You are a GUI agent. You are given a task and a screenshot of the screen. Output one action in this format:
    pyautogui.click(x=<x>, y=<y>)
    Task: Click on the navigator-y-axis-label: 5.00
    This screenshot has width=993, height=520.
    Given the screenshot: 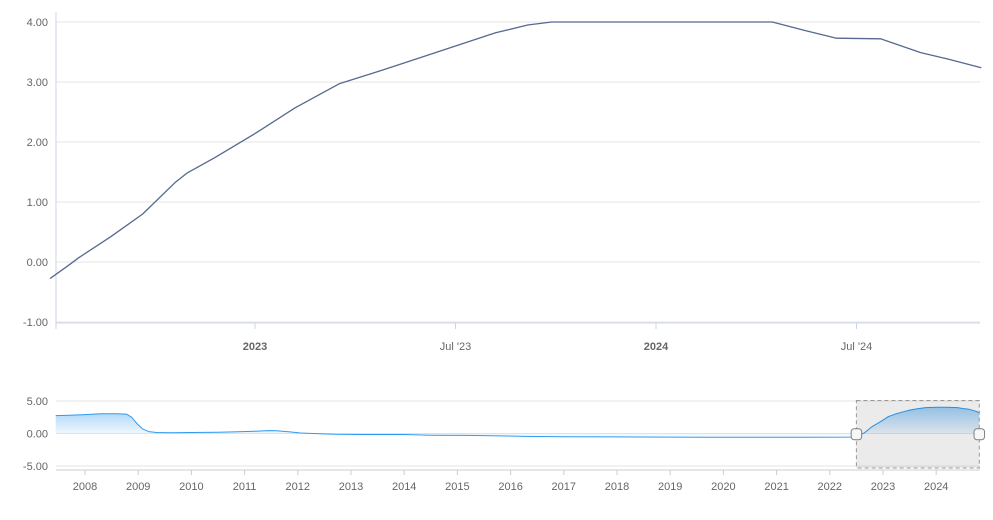 What is the action you would take?
    pyautogui.click(x=37, y=402)
    